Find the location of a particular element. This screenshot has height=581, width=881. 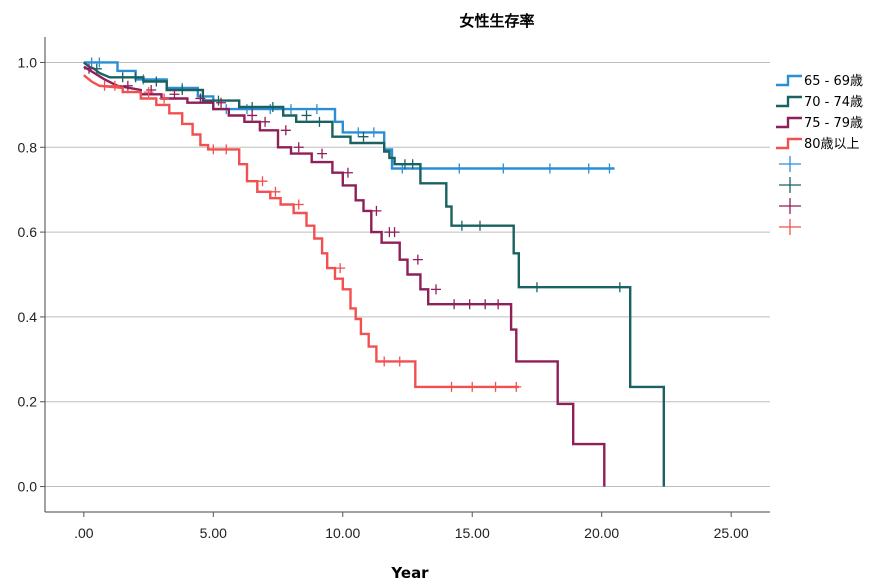

legend: 65 - 69歳 70 - 74歳 75 - 79歳 80歳以上 is located at coordinates (819, 154).